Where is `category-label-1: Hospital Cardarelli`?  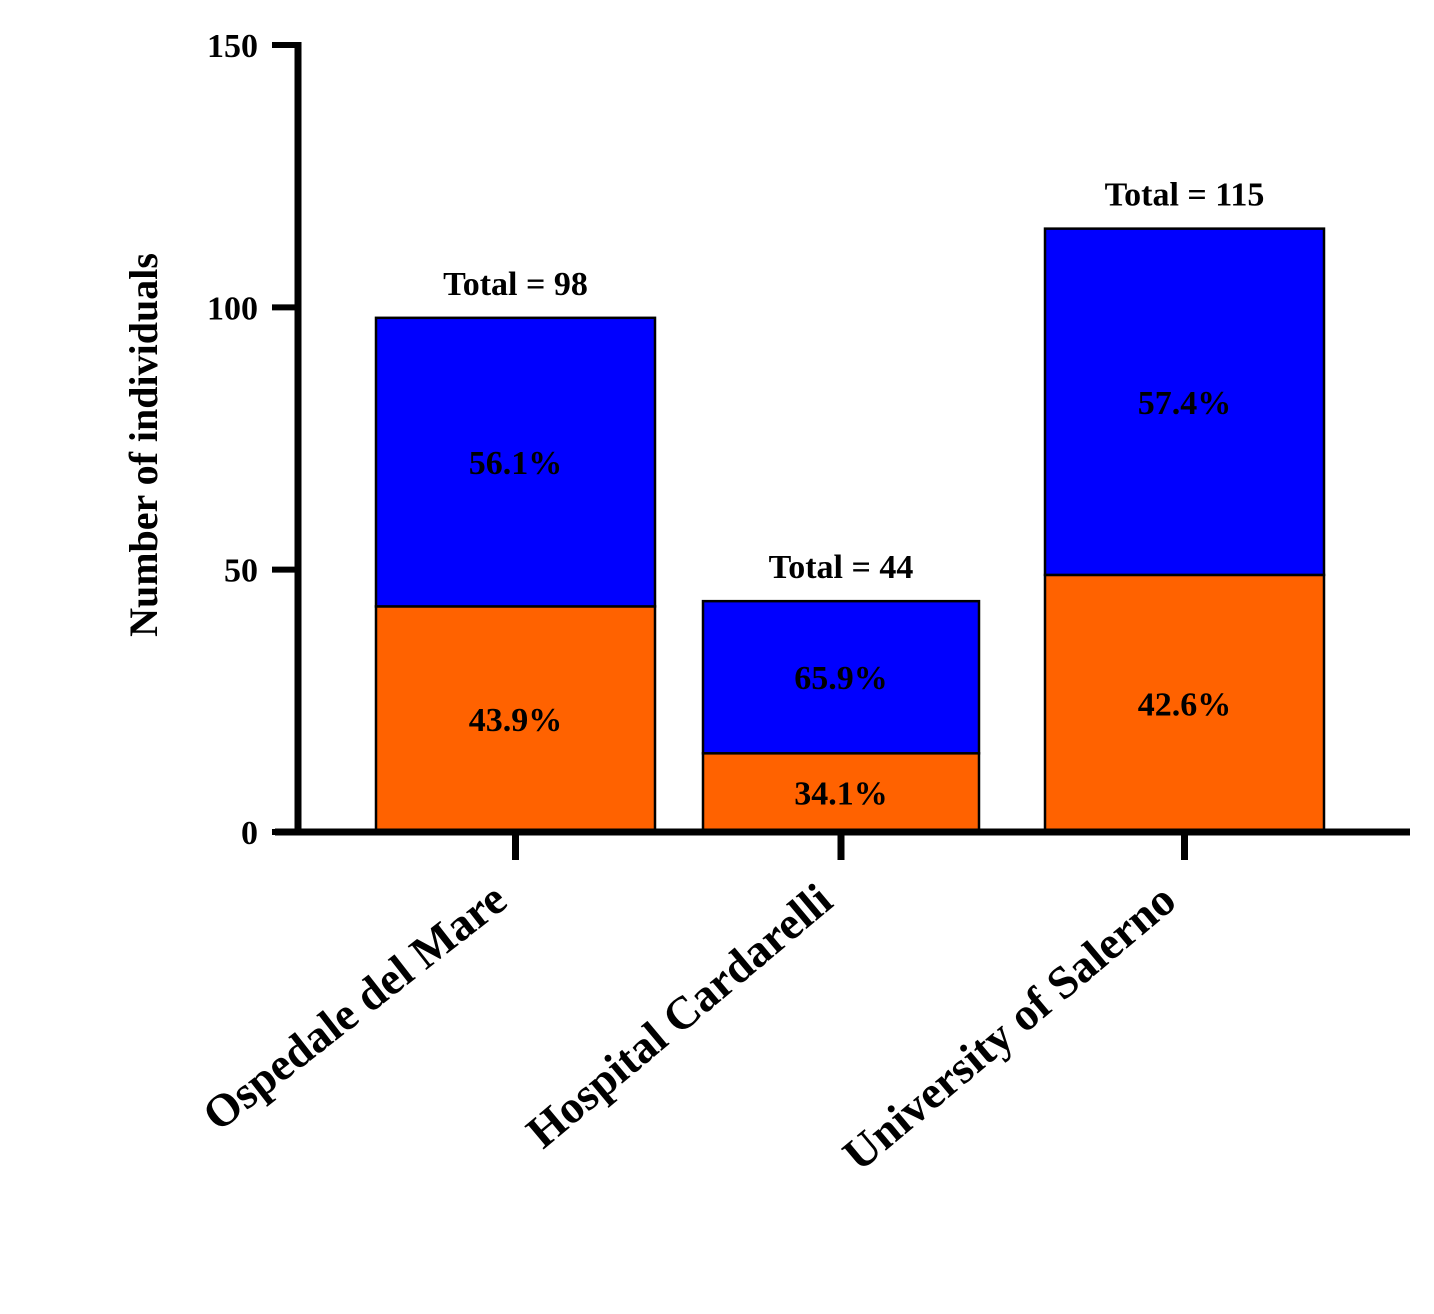 category-label-1: Hospital Cardarelli is located at coordinates (679, 1015).